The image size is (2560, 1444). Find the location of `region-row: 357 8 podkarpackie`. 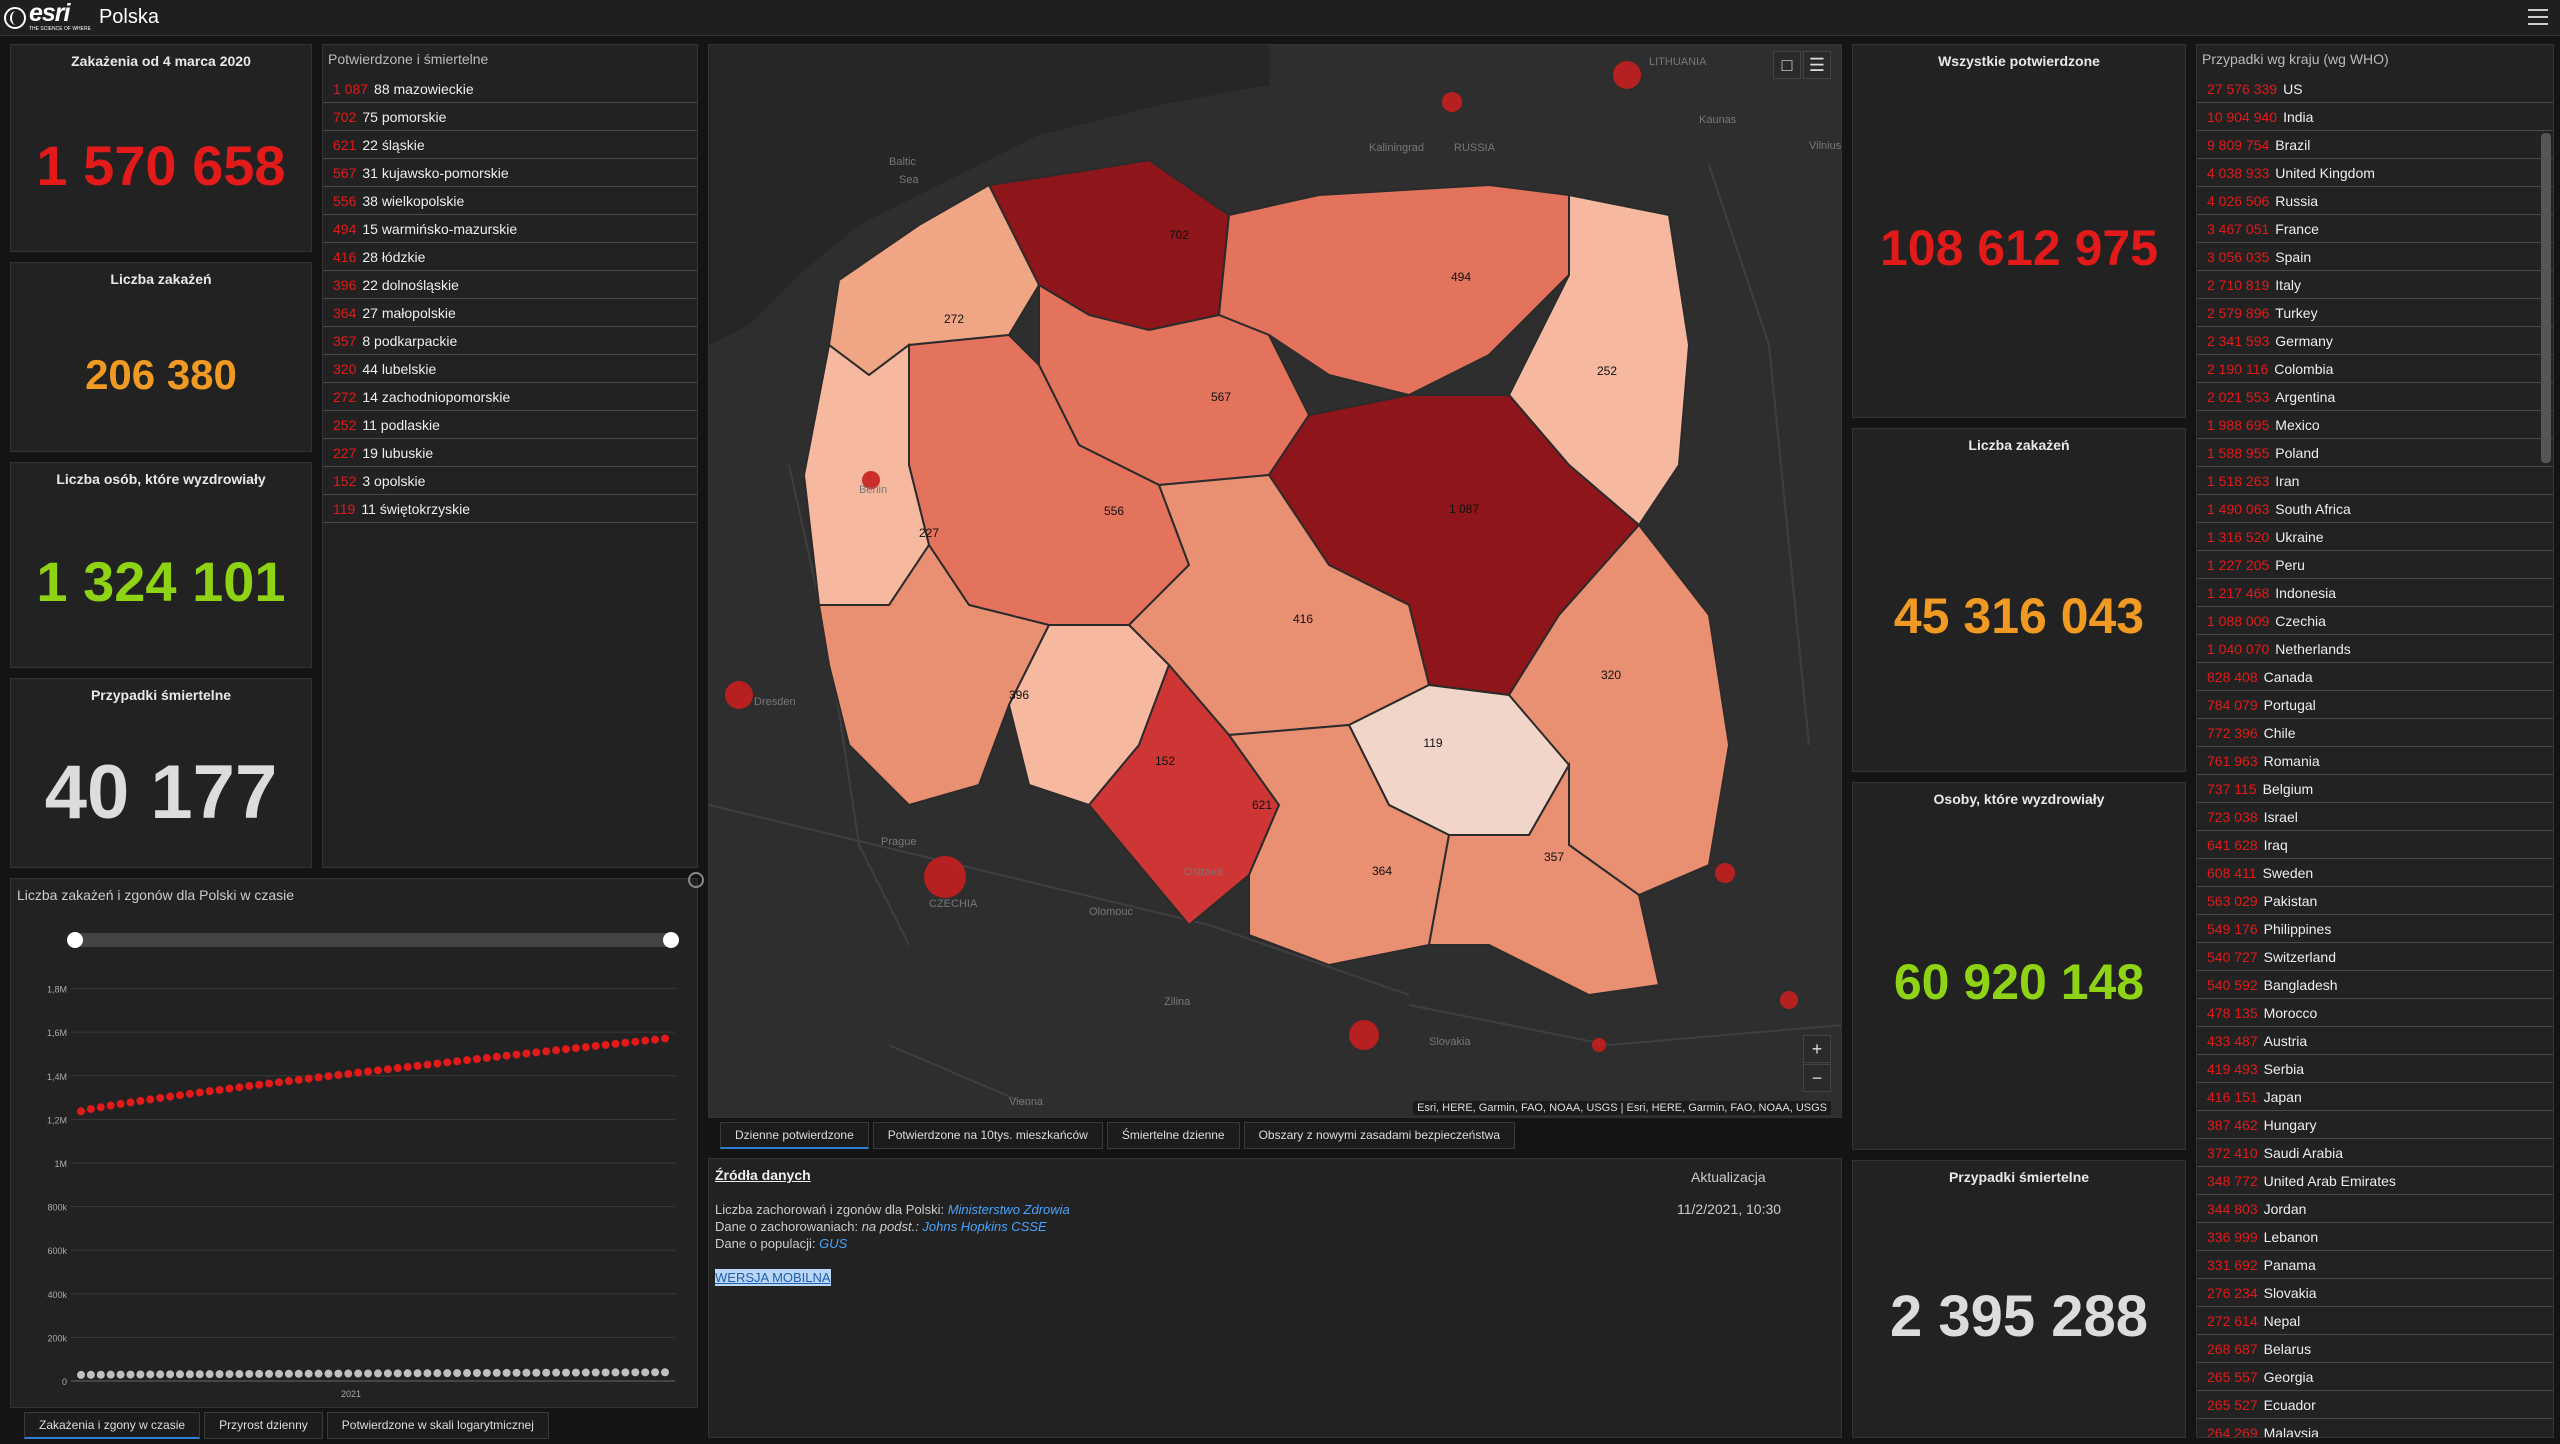

region-row: 357 8 podkarpackie is located at coordinates (510, 341).